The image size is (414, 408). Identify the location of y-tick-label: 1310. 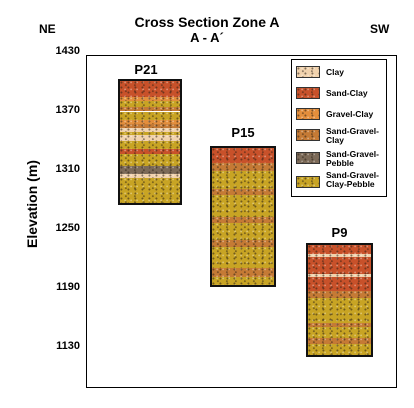
(67, 169).